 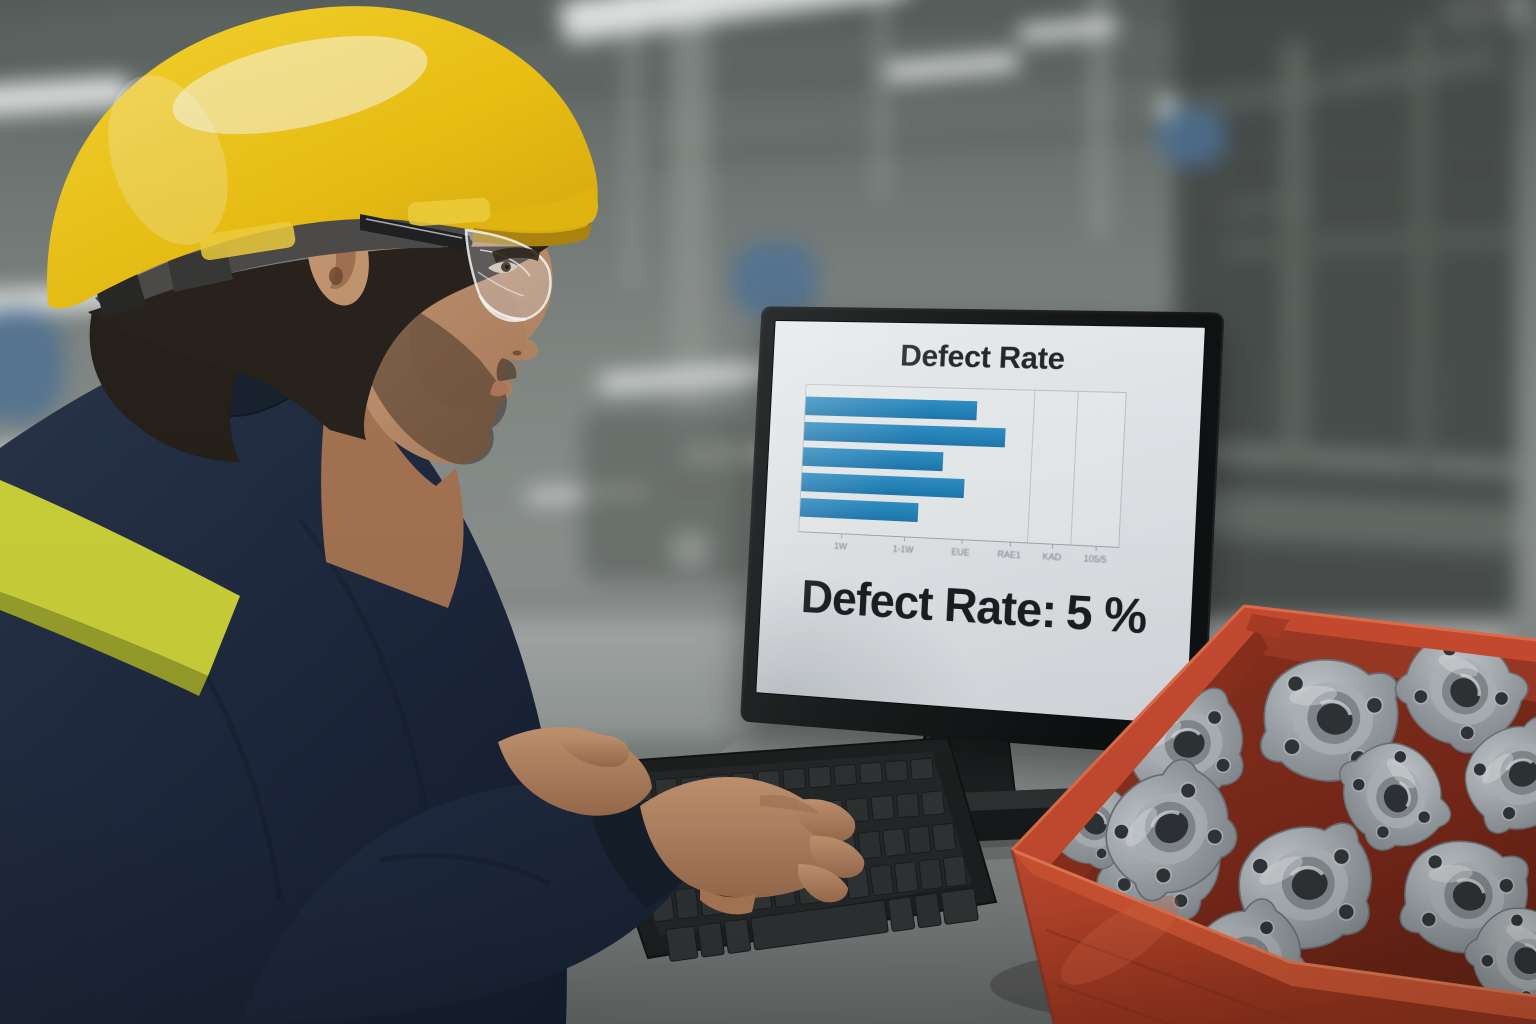 I want to click on left-hand-finger, so click(x=594, y=751).